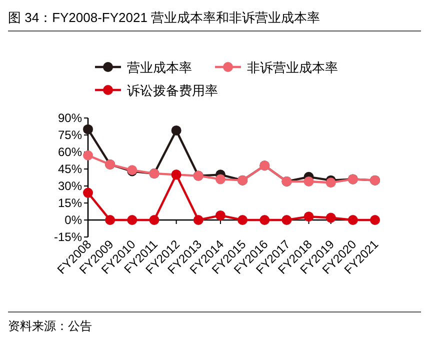  What do you see at coordinates (70, 152) in the screenshot?
I see `y-tick-label: 60%` at bounding box center [70, 152].